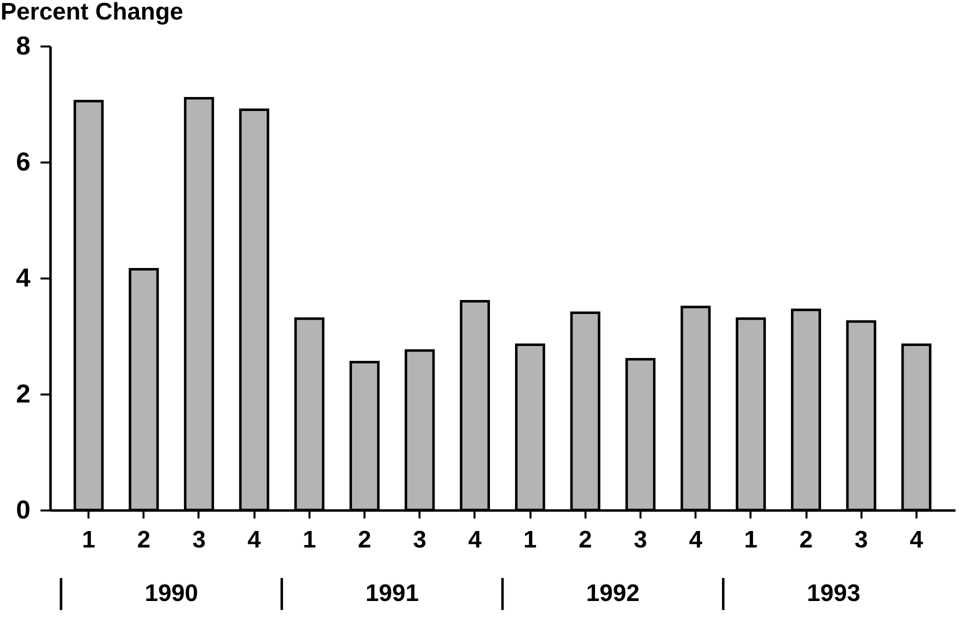 The image size is (973, 641). What do you see at coordinates (171, 593) in the screenshot?
I see `text: 1990` at bounding box center [171, 593].